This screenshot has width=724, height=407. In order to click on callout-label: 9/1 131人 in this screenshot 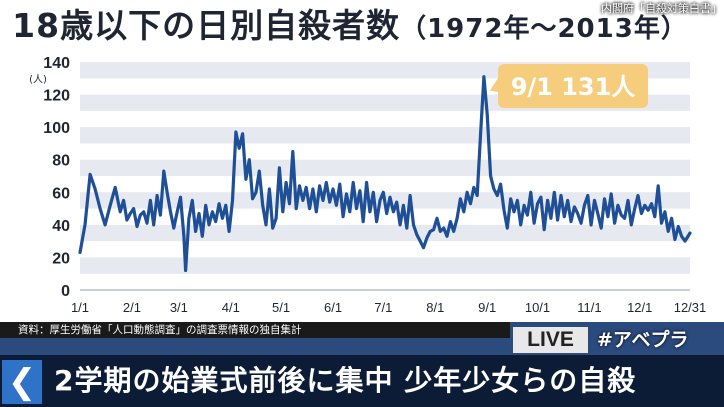, I will do `click(573, 87)`.